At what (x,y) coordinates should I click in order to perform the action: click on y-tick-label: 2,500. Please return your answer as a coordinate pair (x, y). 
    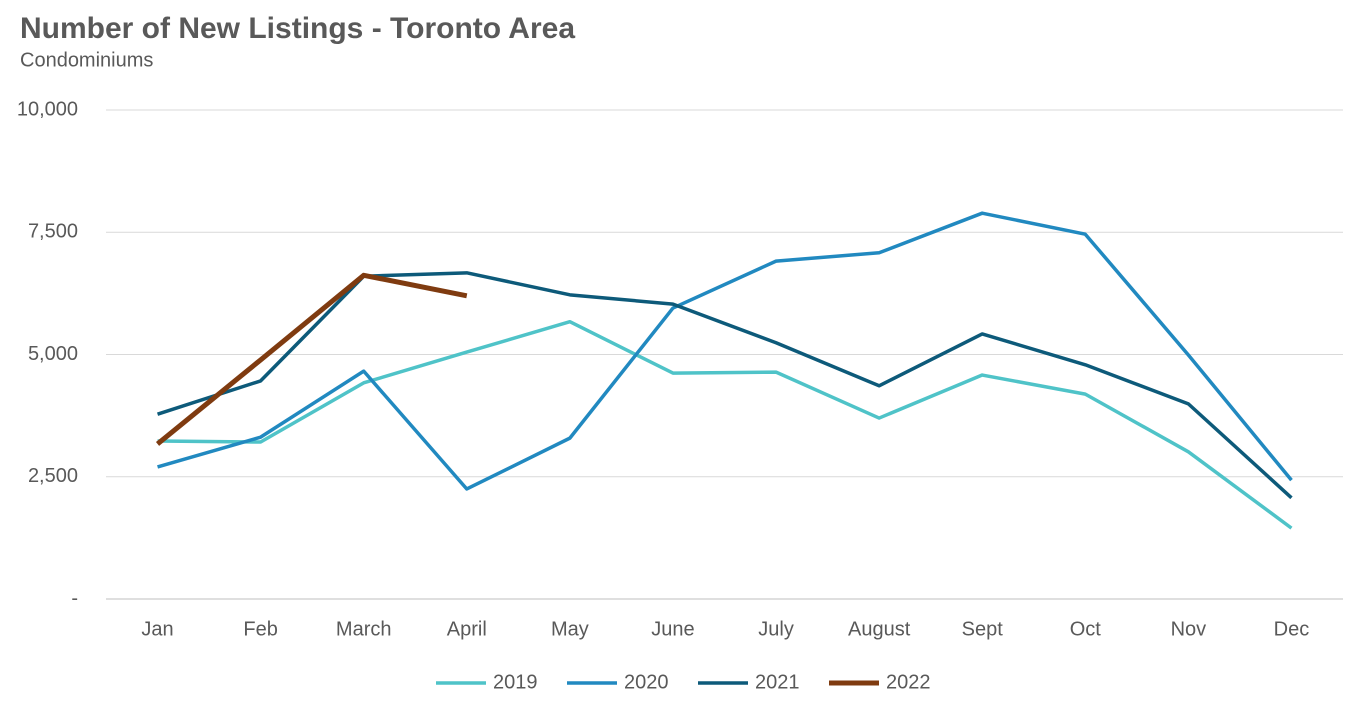
    Looking at the image, I should click on (53, 476).